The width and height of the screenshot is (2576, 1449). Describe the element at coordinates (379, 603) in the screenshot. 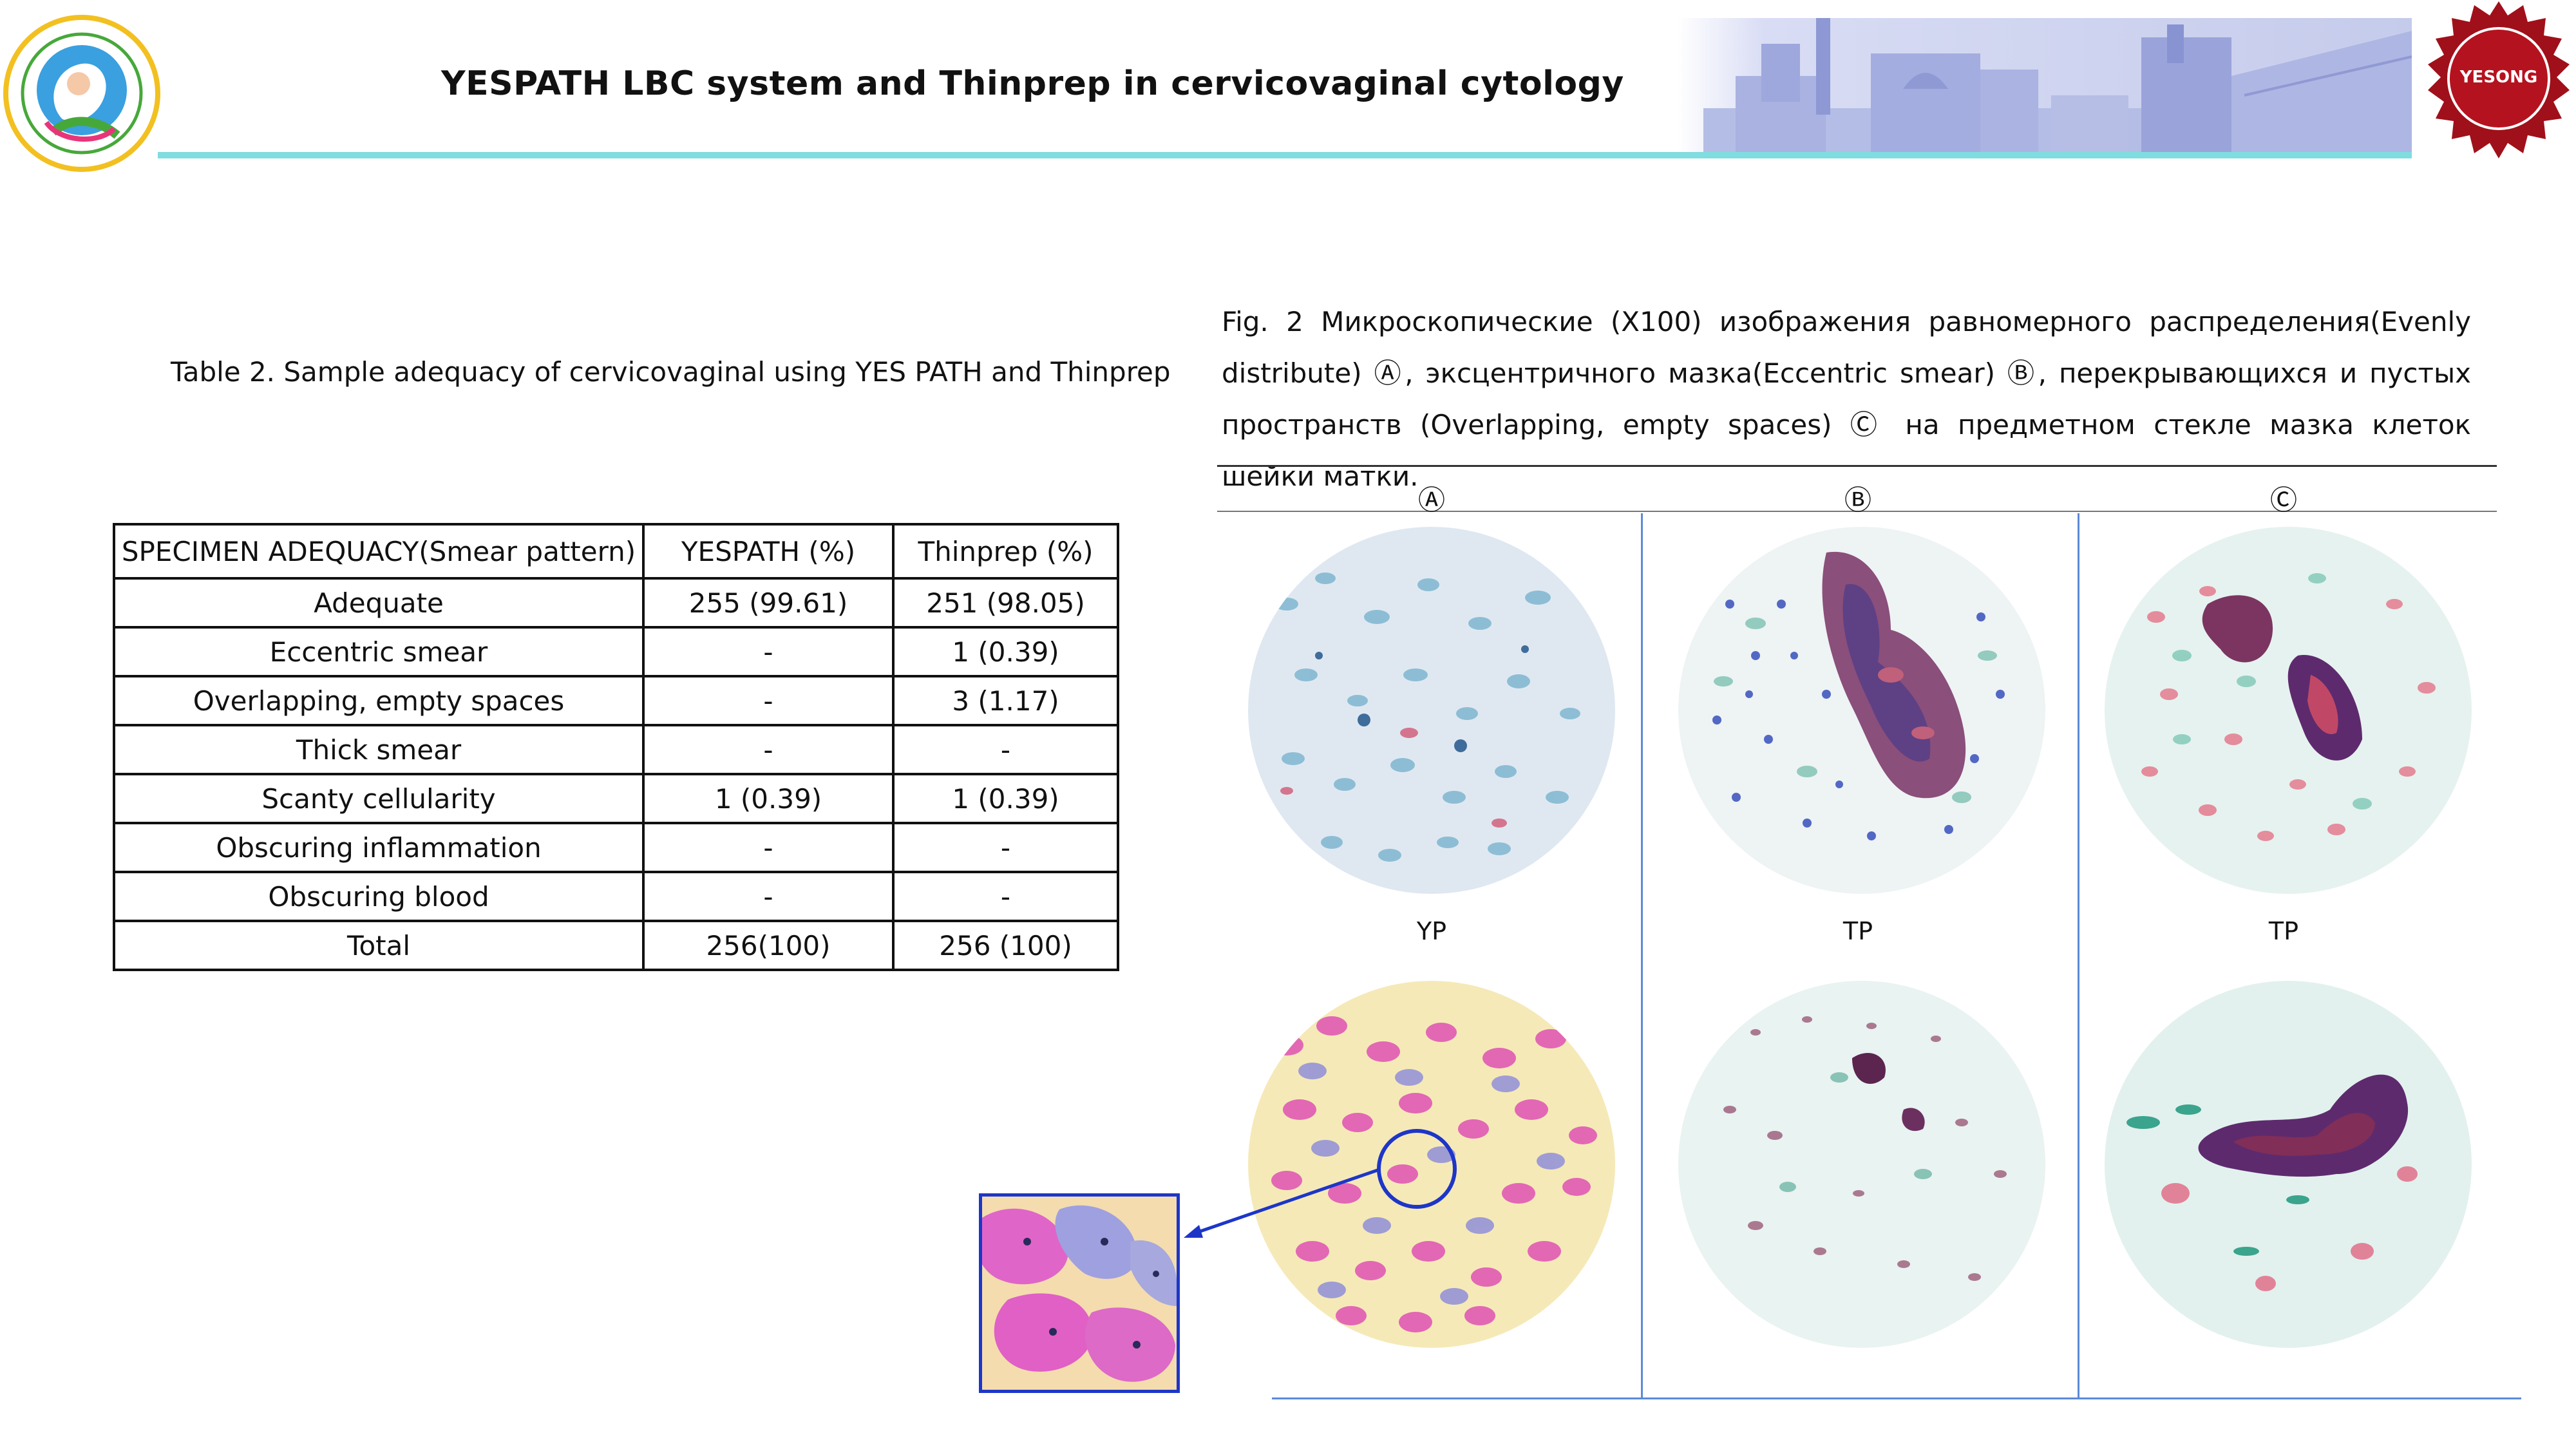

I see `row-label: Adequate` at that location.